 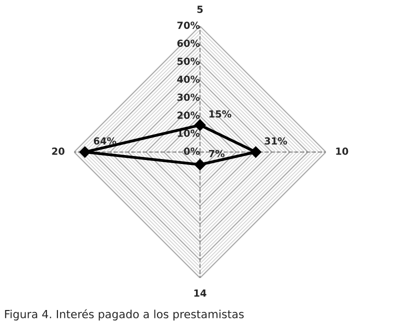 What do you see at coordinates (200, 10) in the screenshot?
I see `spoke-label: 5` at bounding box center [200, 10].